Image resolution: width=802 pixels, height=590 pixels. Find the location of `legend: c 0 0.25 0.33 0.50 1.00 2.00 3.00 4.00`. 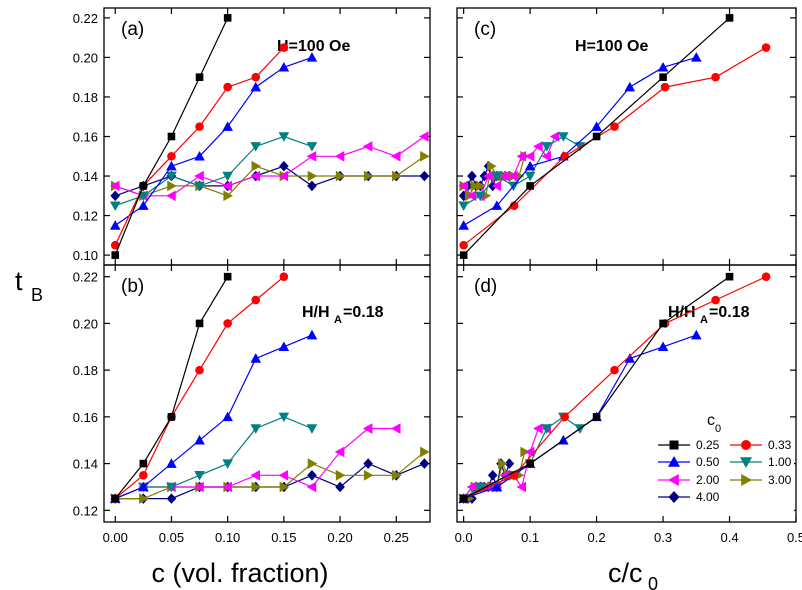

legend: c 0 0.25 0.33 0.50 1.00 2.00 3.00 4.00 is located at coordinates (721, 464).